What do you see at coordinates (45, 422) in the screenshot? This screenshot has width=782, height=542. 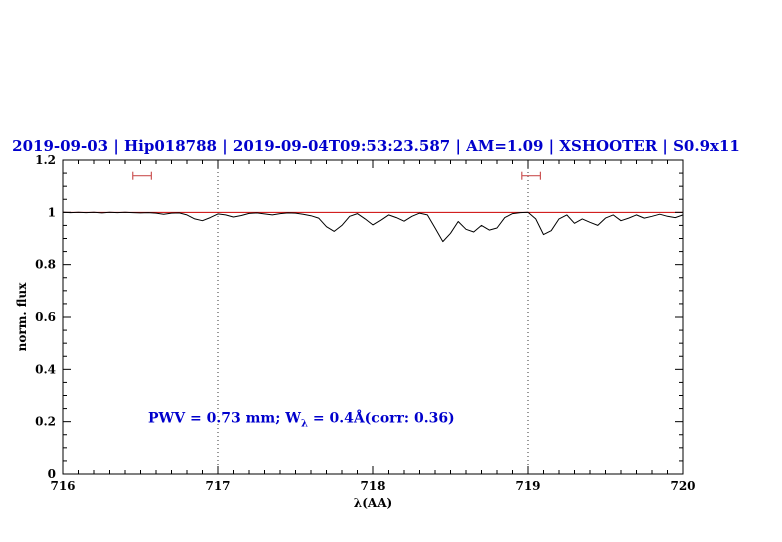 I see `y-tick-label: 0.2` at bounding box center [45, 422].